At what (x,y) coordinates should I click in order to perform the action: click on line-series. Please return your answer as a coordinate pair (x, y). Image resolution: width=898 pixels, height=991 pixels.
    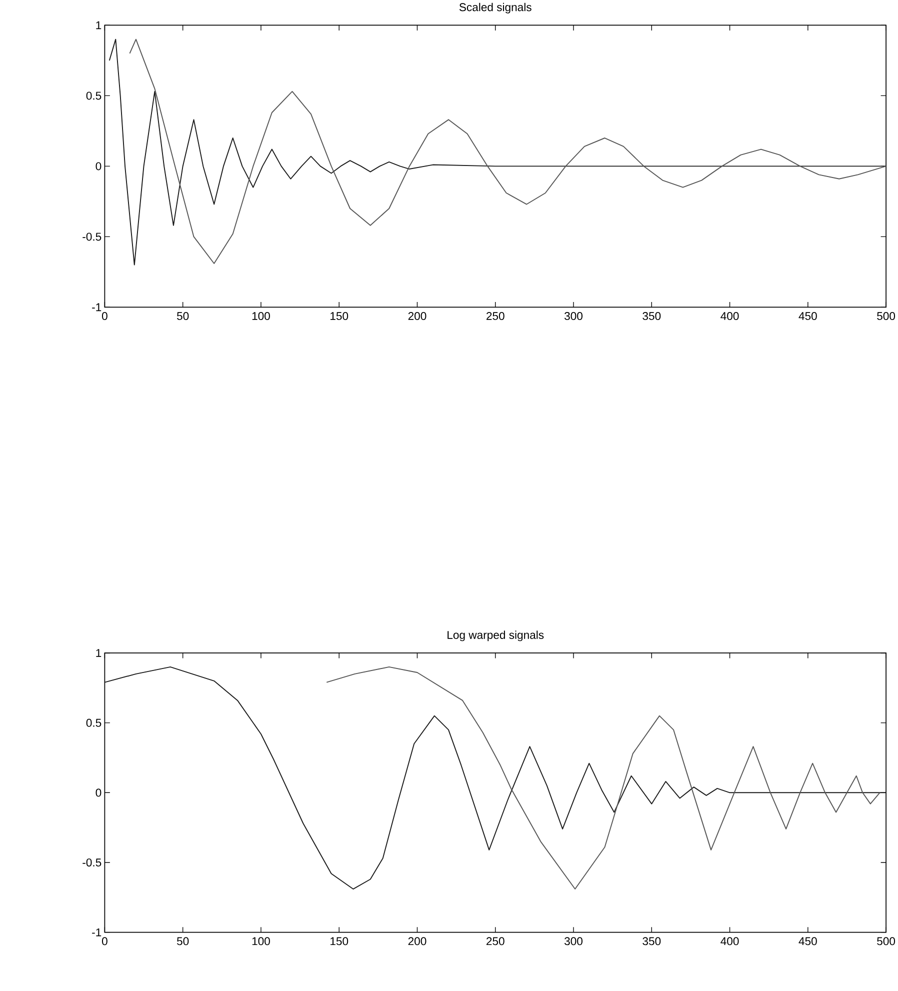
    Looking at the image, I should click on (603, 778).